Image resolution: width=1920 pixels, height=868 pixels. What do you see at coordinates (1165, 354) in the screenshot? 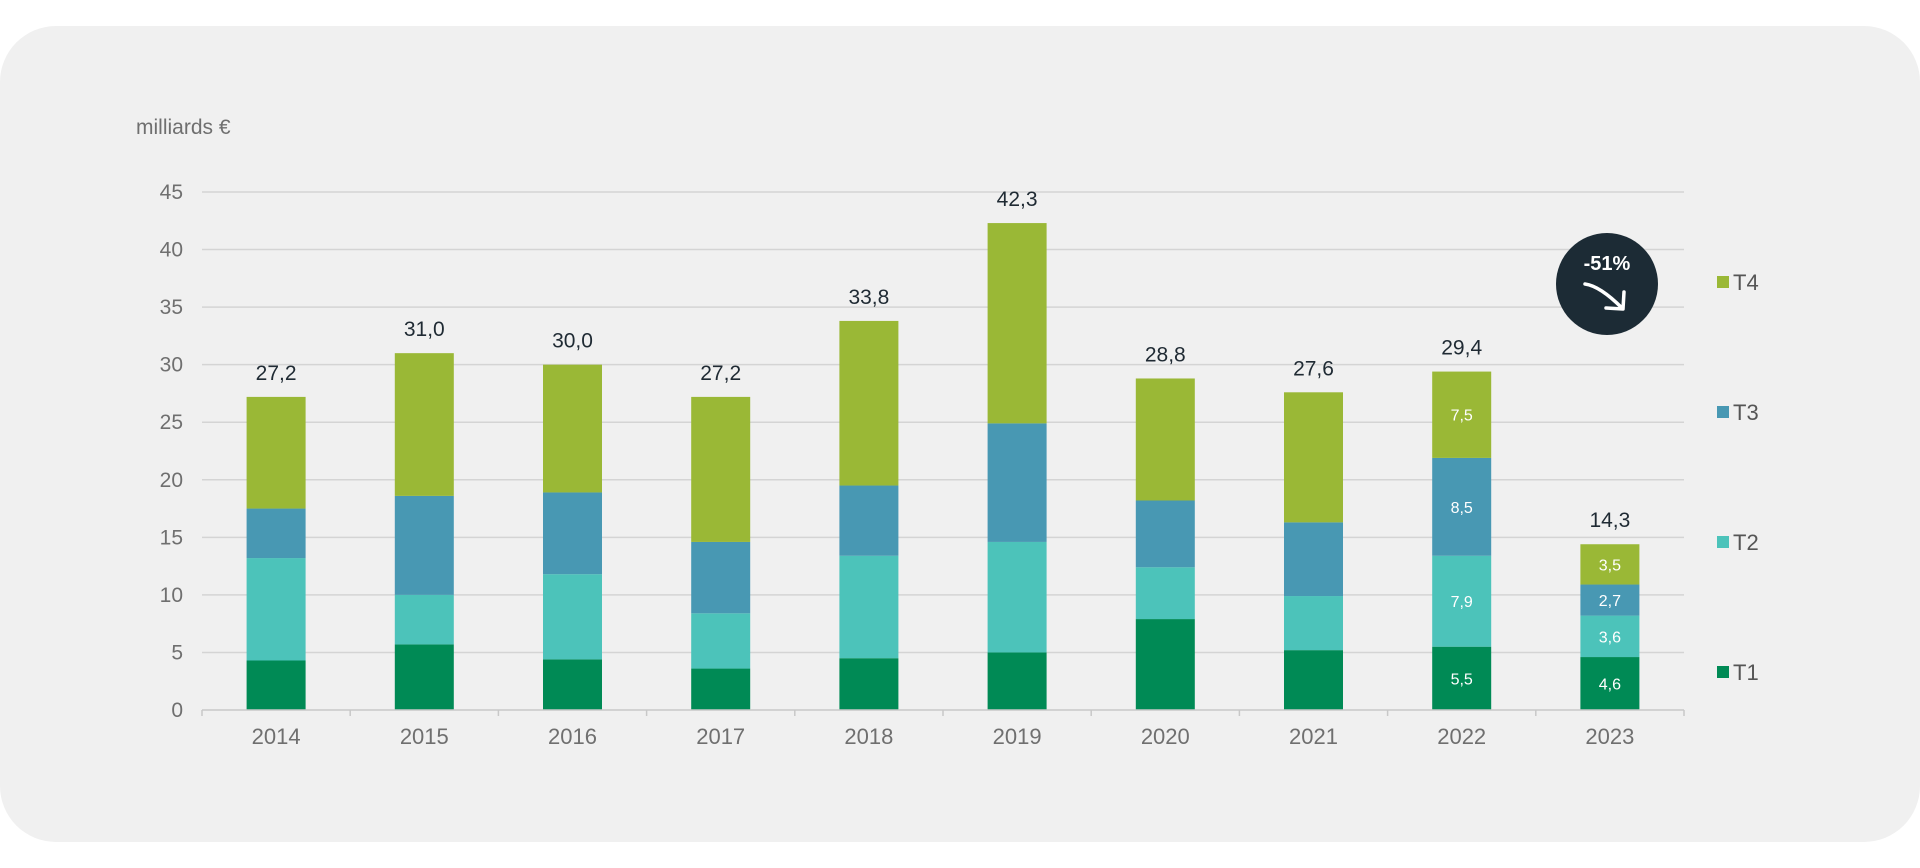
I see `bar-total-label: 28,8` at bounding box center [1165, 354].